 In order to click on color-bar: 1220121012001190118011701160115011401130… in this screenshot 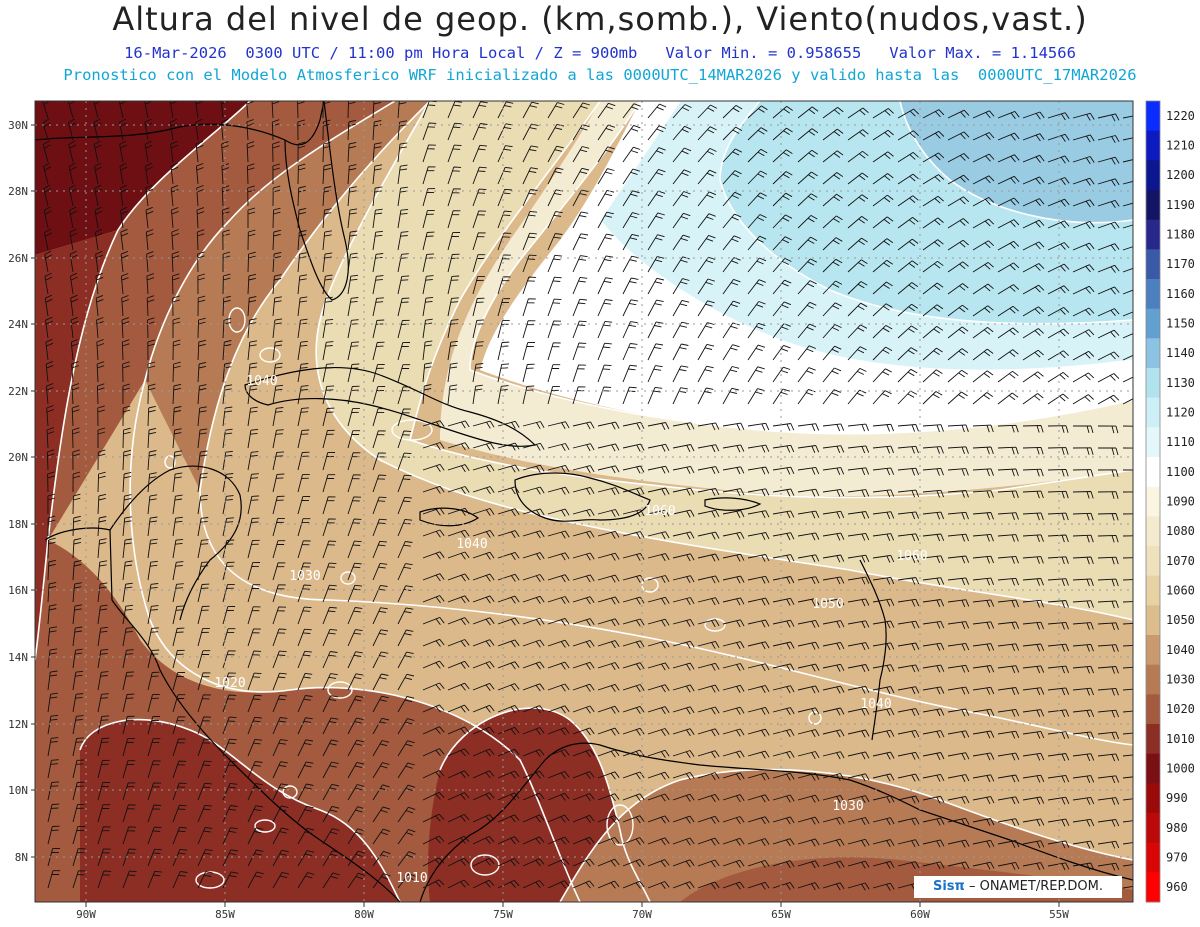, I will do `click(1170, 501)`.